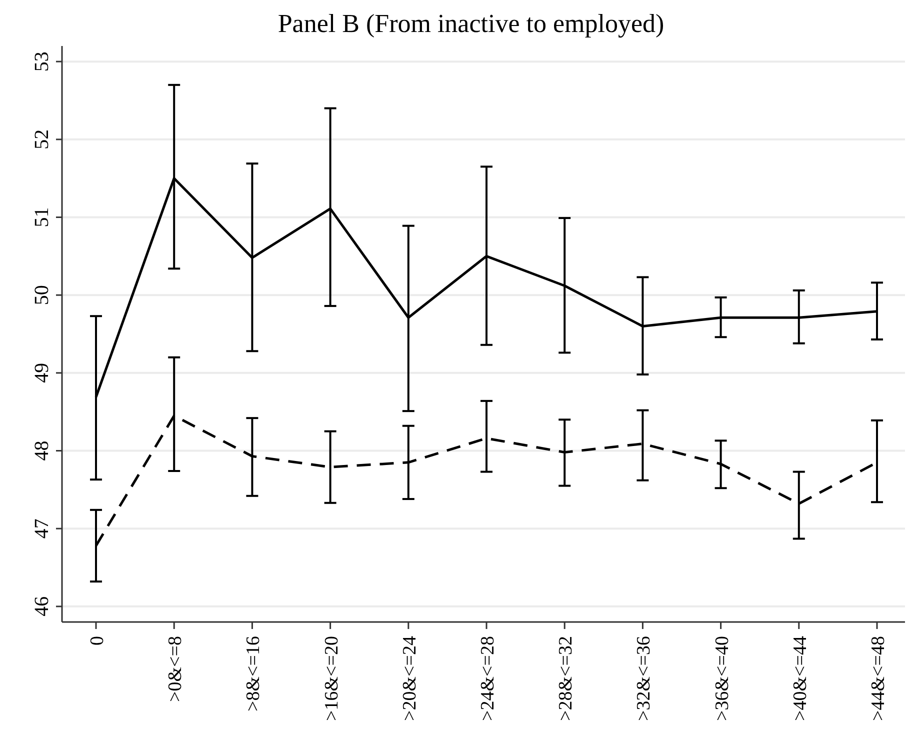 The height and width of the screenshot is (754, 910). I want to click on x-tick-label: >8&<=16, so click(253, 674).